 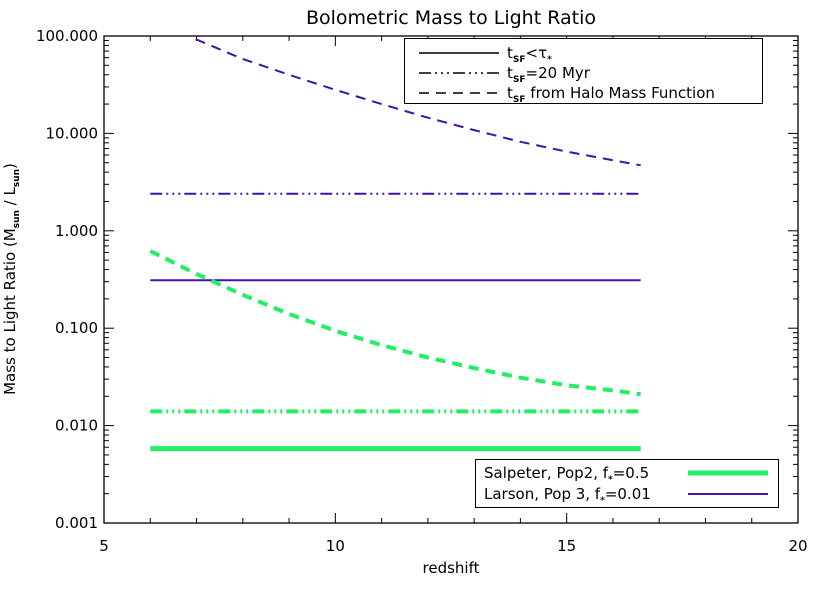 I want to click on model-legend-text: Salpeter, Pop2, f, so click(x=546, y=473).